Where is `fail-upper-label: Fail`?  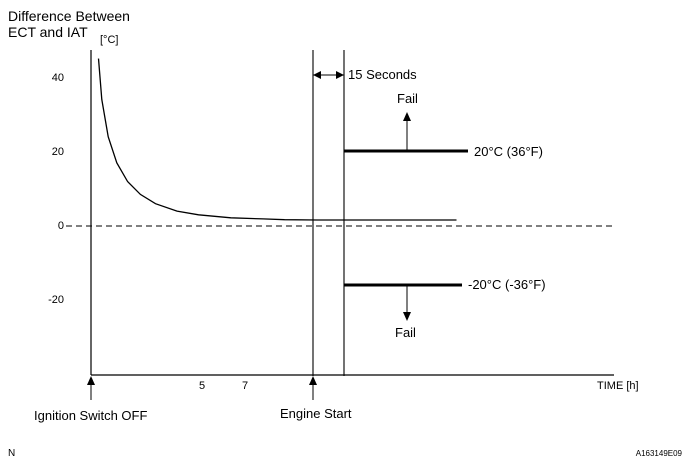 fail-upper-label: Fail is located at coordinates (407, 98).